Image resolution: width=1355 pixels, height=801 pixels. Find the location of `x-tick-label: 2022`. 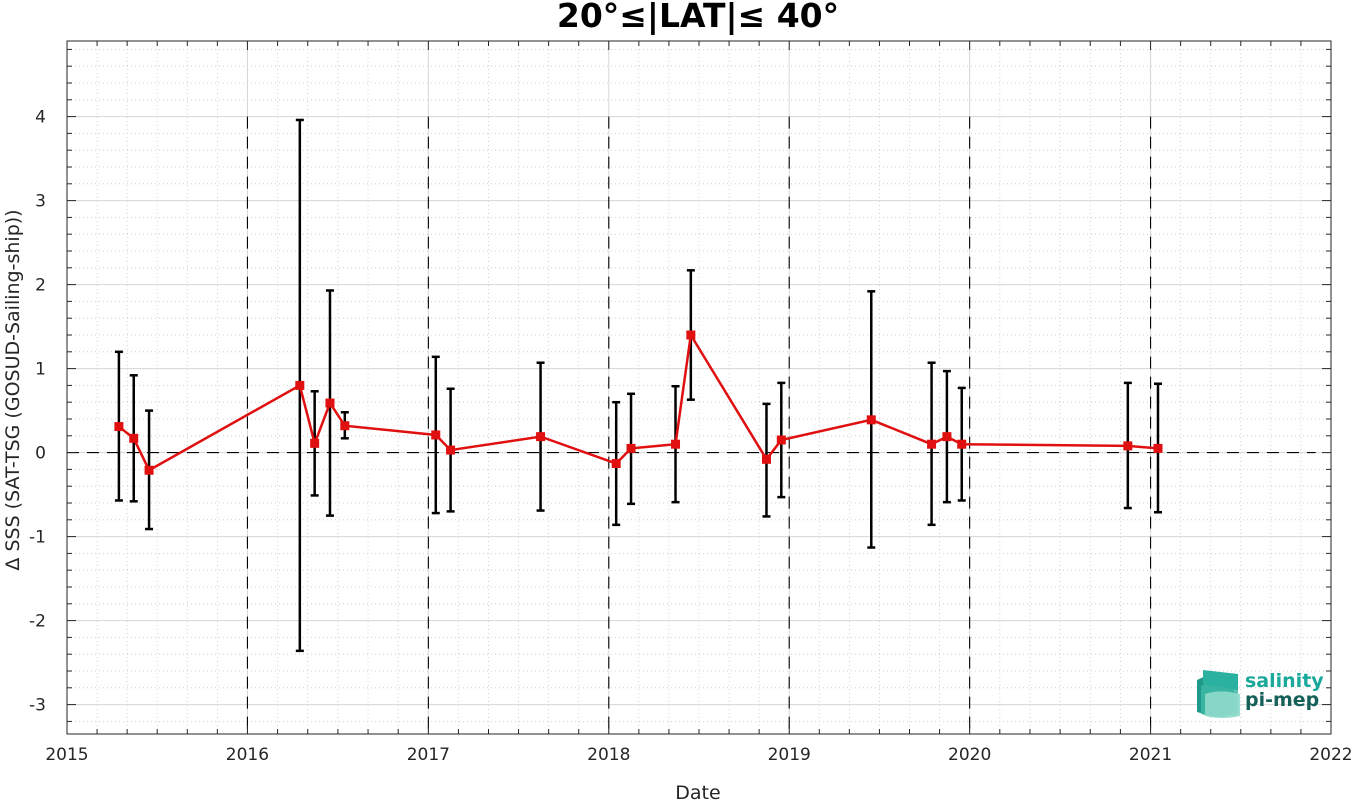

x-tick-label: 2022 is located at coordinates (1330, 755).